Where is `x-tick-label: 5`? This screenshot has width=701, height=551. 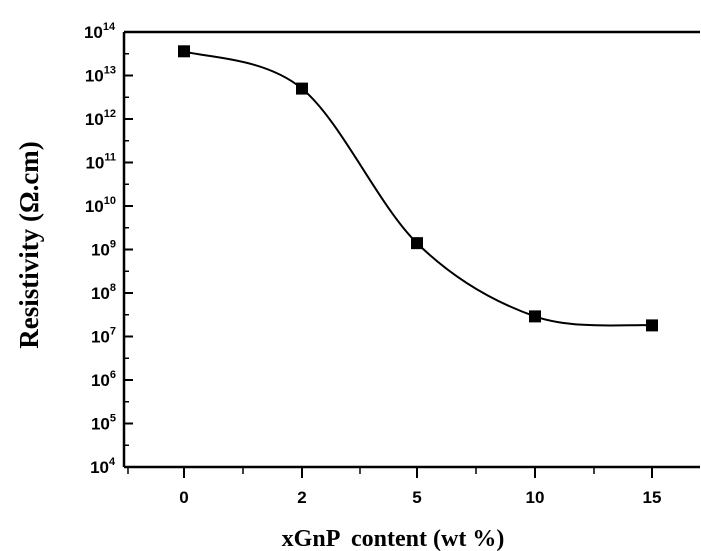 x-tick-label: 5 is located at coordinates (416, 497).